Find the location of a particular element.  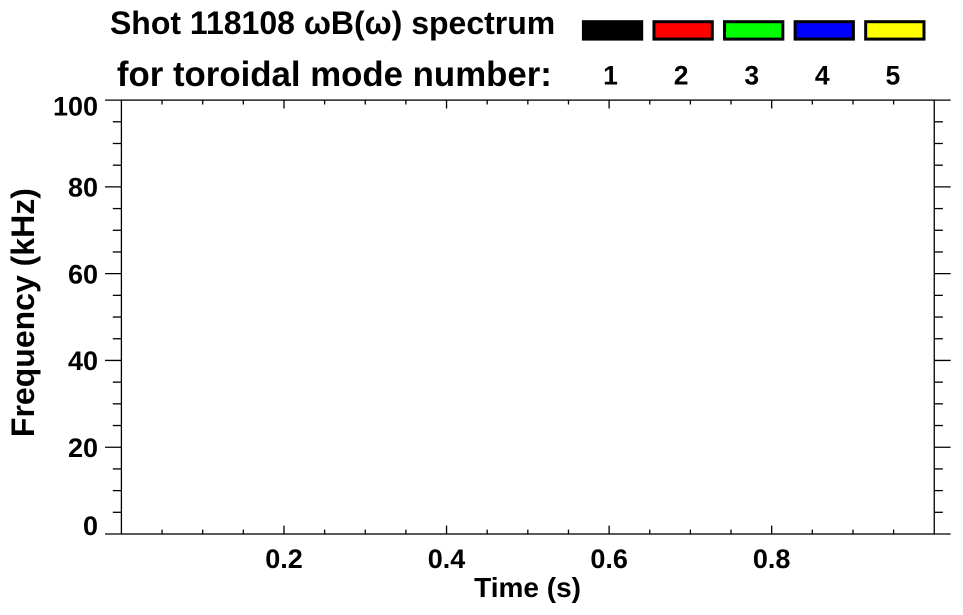

svg-text: 0 is located at coordinates (90, 526).